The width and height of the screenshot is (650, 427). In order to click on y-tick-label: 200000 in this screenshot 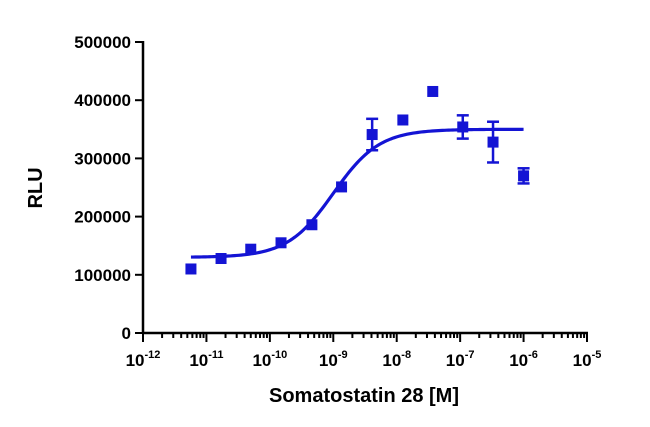, I will do `click(102, 217)`.